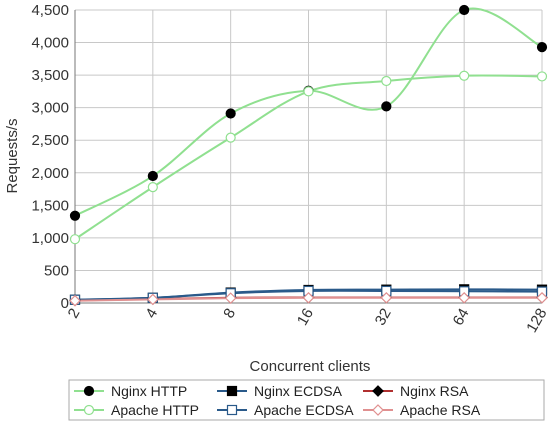 This screenshot has width=550, height=424. I want to click on y-tick-label: 500, so click(56, 270).